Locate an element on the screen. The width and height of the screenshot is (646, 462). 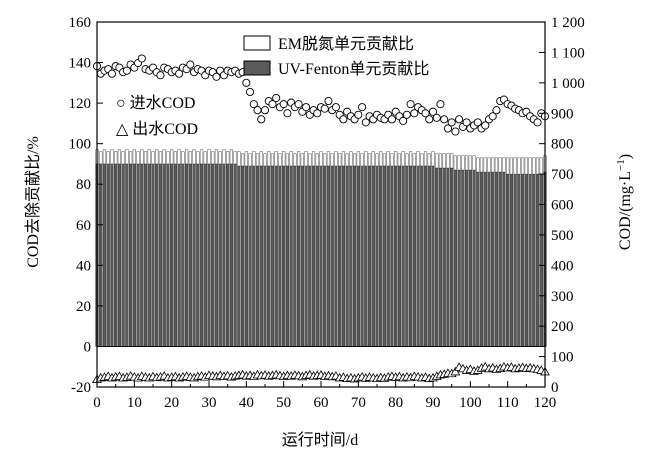
y-left-axis-title: COD去除贡献比/% is located at coordinates (33, 202).